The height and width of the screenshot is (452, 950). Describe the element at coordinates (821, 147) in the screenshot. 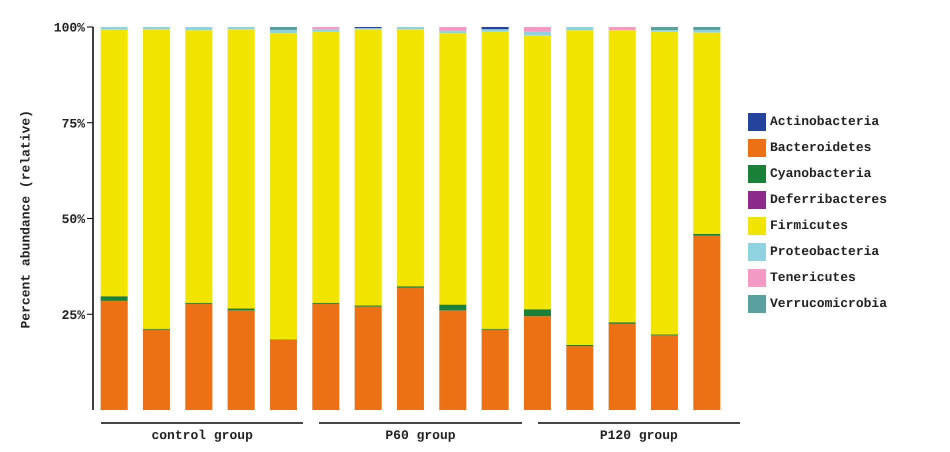

I see `legend-label: Bacteroidetes` at that location.